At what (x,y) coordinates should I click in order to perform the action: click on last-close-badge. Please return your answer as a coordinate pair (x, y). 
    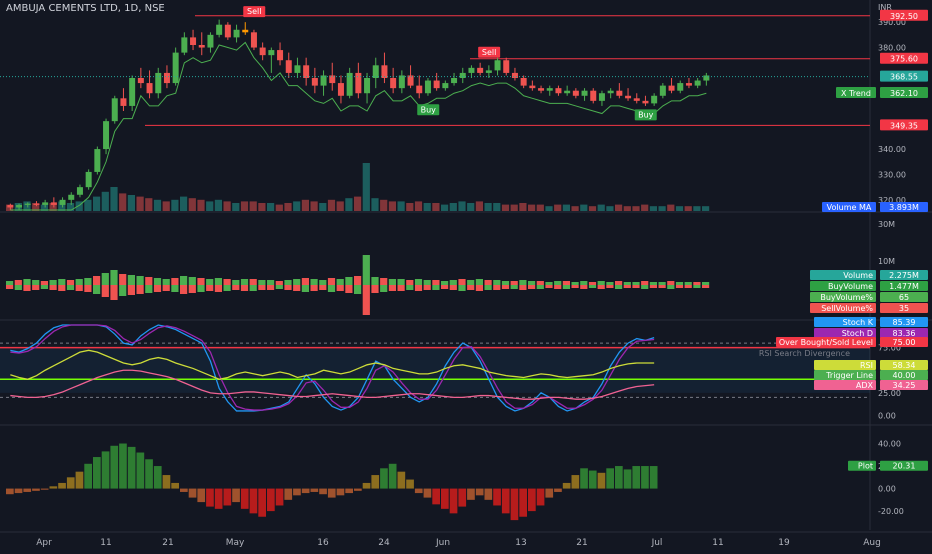
    Looking at the image, I should click on (904, 76).